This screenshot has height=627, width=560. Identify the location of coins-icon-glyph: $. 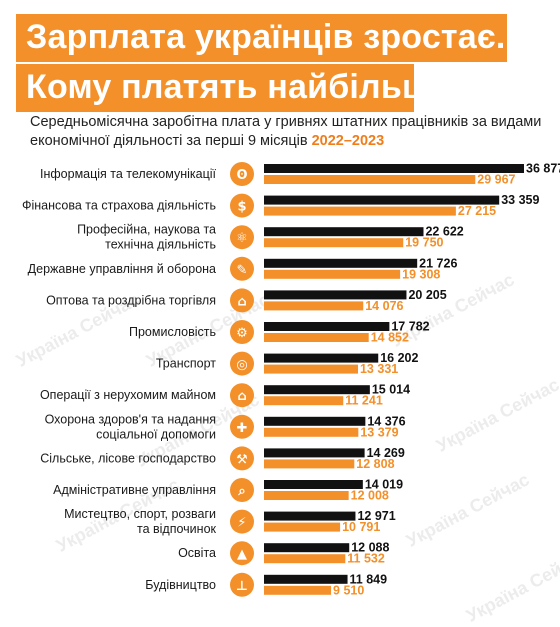
(241, 207).